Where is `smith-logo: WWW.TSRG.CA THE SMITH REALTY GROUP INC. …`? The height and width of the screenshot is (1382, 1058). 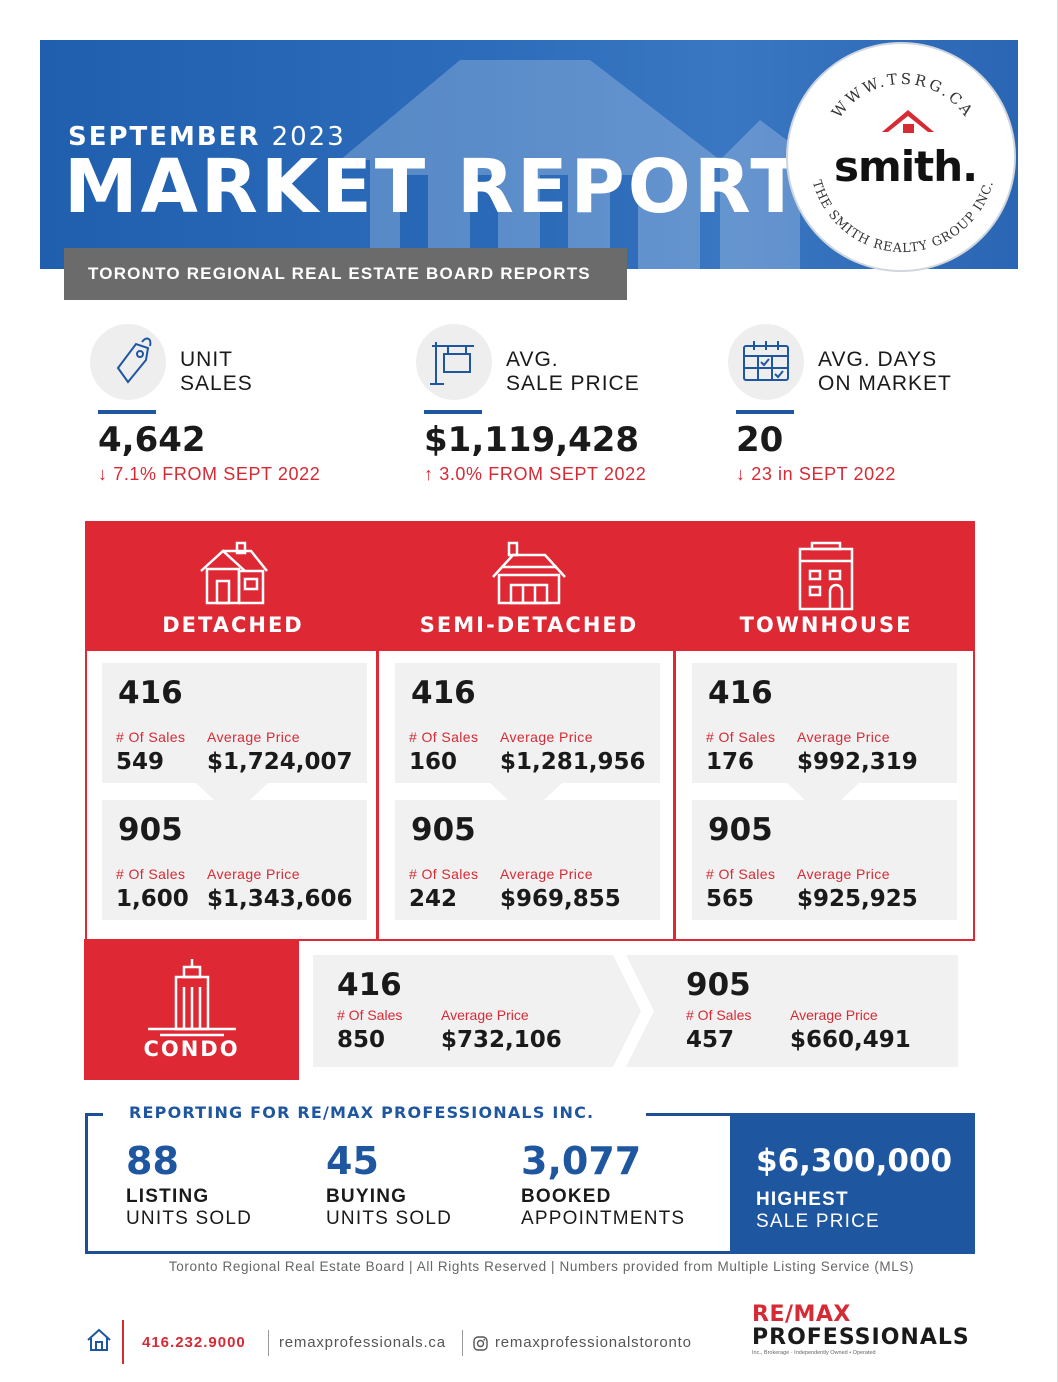 smith-logo: WWW.TSRG.CA THE SMITH REALTY GROUP INC. … is located at coordinates (901, 157).